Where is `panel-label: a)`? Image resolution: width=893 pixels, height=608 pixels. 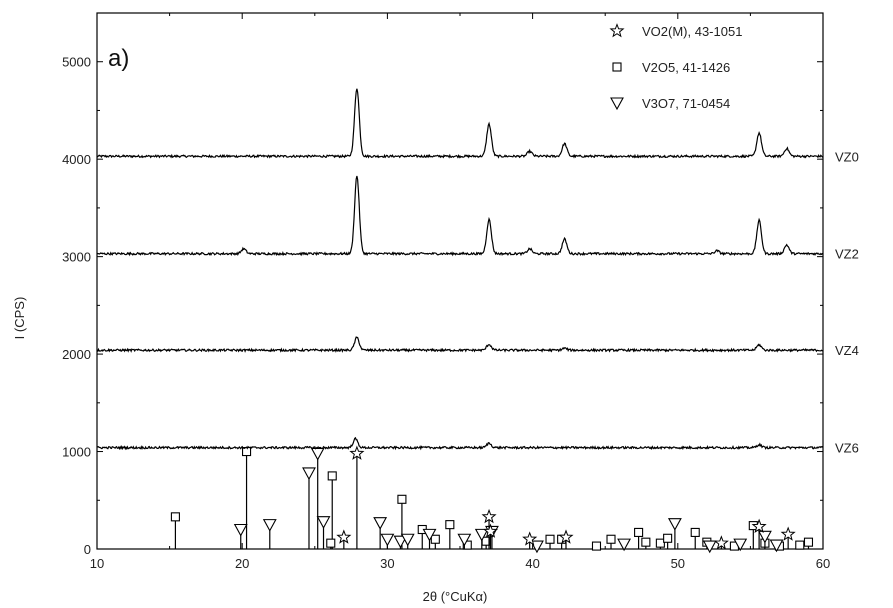
panel-label: a) is located at coordinates (118, 58).